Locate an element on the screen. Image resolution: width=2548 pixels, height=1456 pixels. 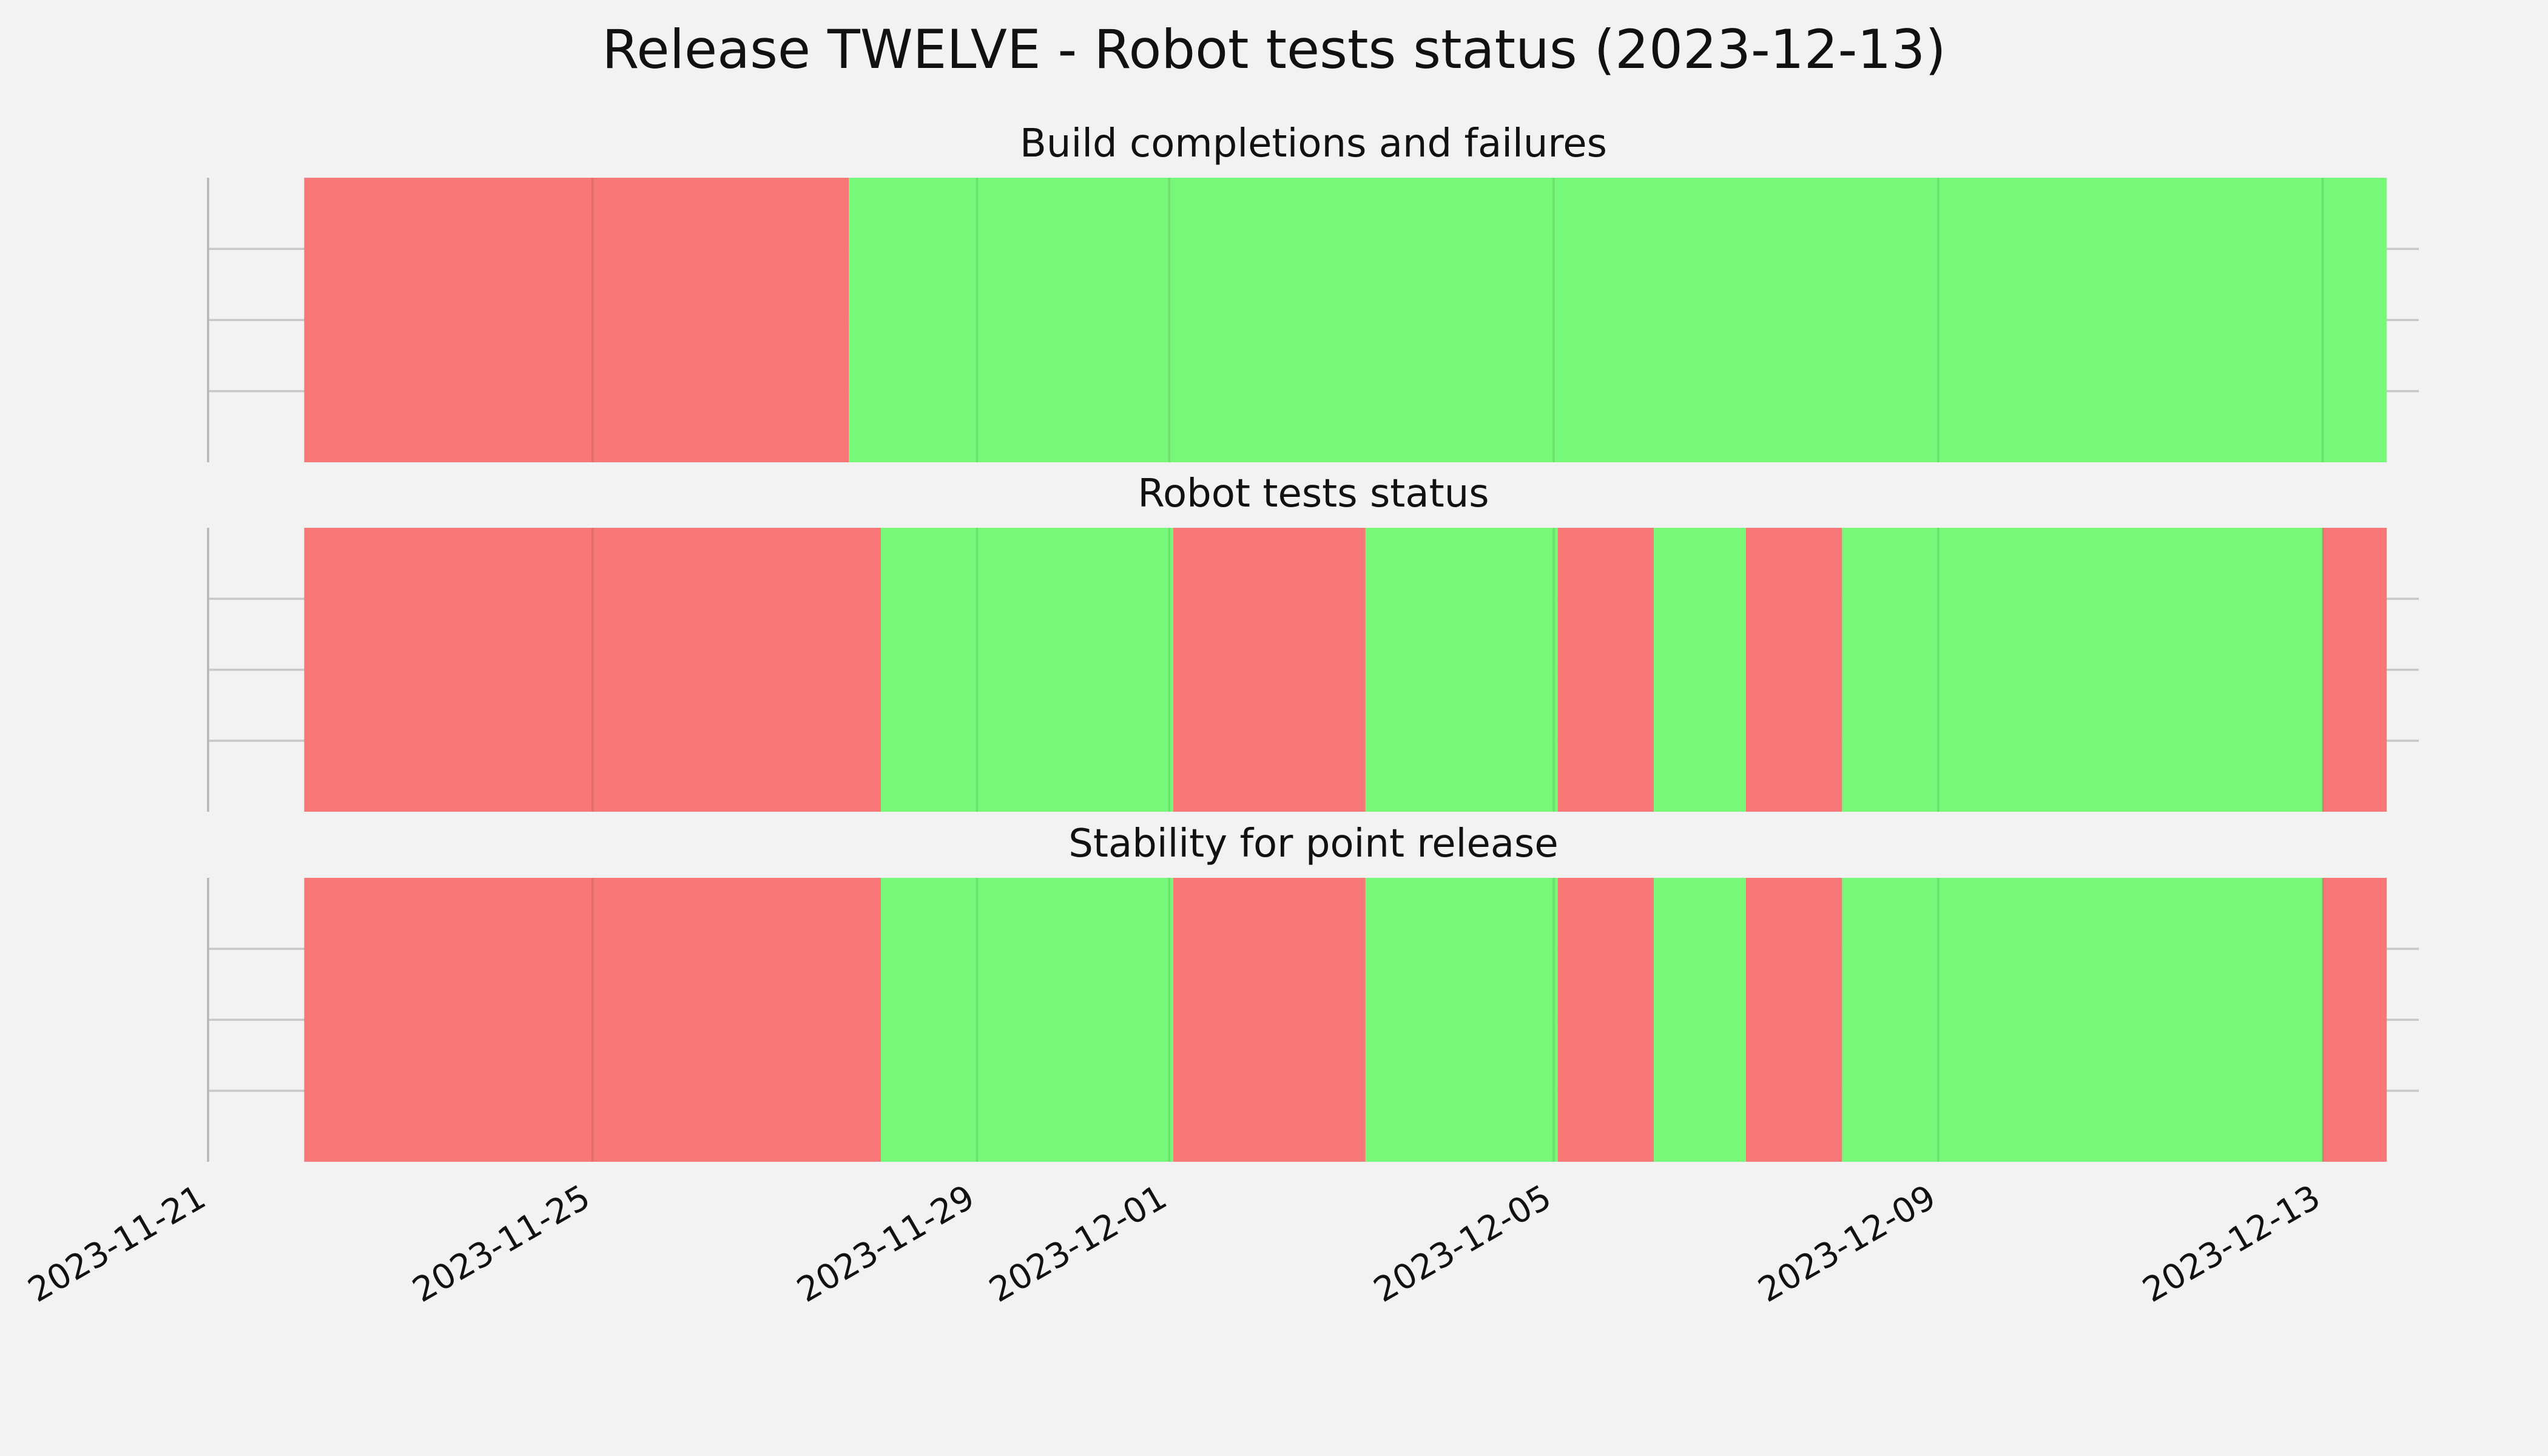
panel-title: Stability for point release is located at coordinates (1313, 843).